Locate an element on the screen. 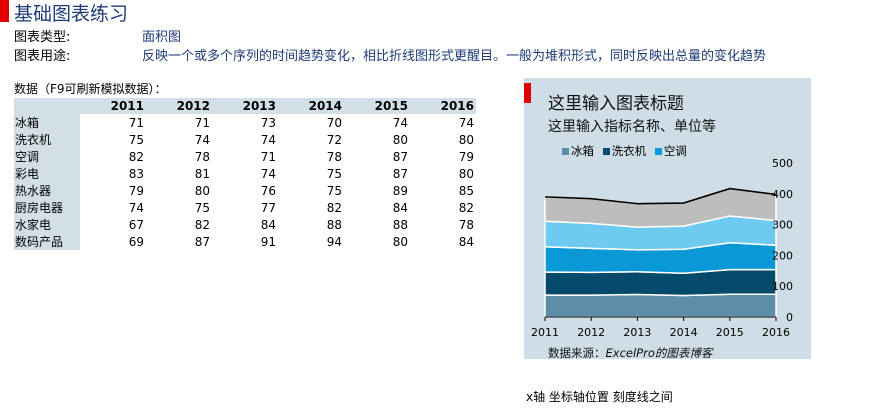 Image resolution: width=872 pixels, height=410 pixels. x-tick-label: 2012 is located at coordinates (591, 332).